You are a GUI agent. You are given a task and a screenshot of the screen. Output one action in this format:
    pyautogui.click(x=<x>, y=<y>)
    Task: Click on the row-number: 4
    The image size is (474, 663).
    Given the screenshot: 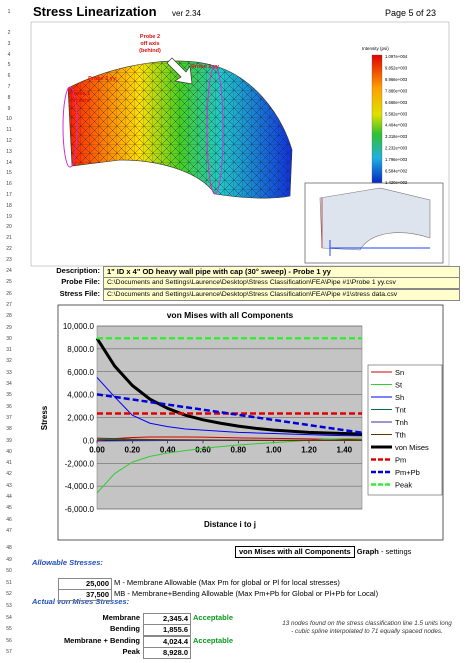 What is the action you would take?
    pyautogui.click(x=9, y=54)
    